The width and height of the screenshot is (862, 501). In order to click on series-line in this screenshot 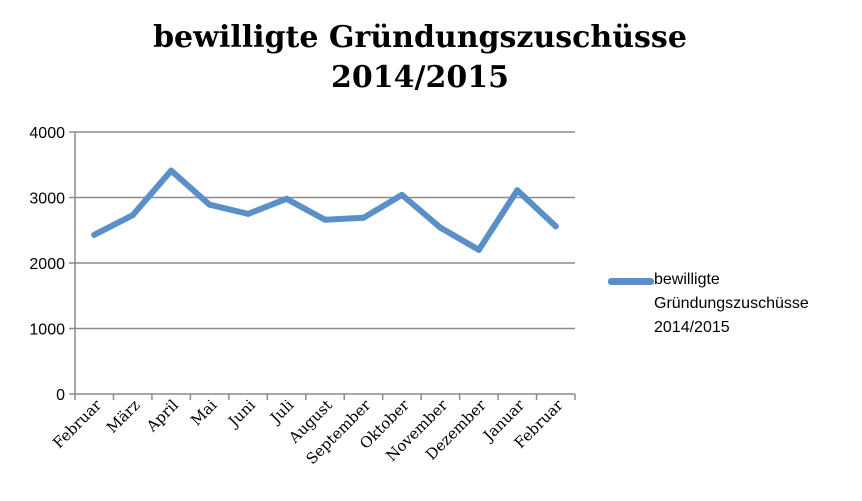, I will do `click(325, 210)`.